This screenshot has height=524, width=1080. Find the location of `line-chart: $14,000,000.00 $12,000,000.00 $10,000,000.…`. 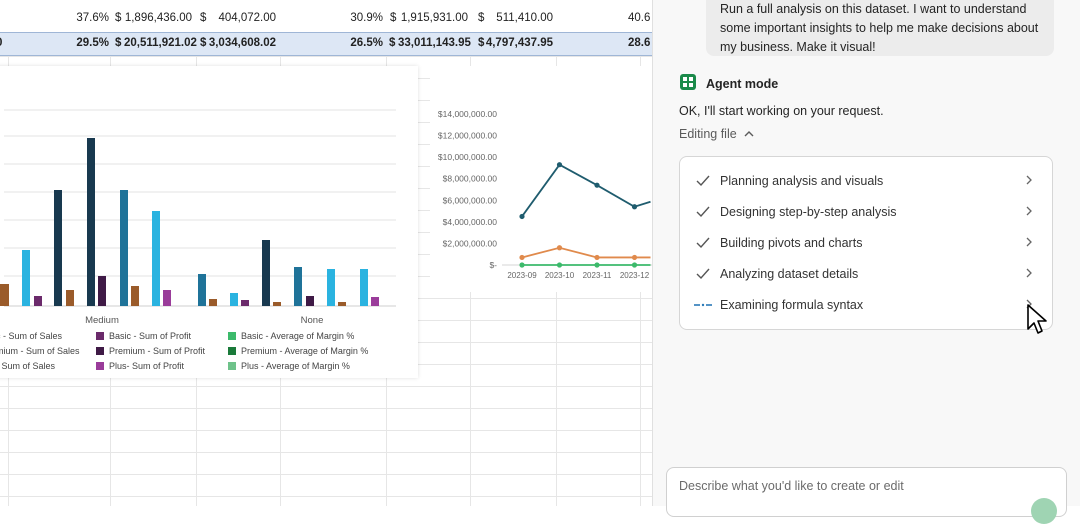

line-chart: $14,000,000.00 $12,000,000.00 $10,000,000.… is located at coordinates (541, 179).